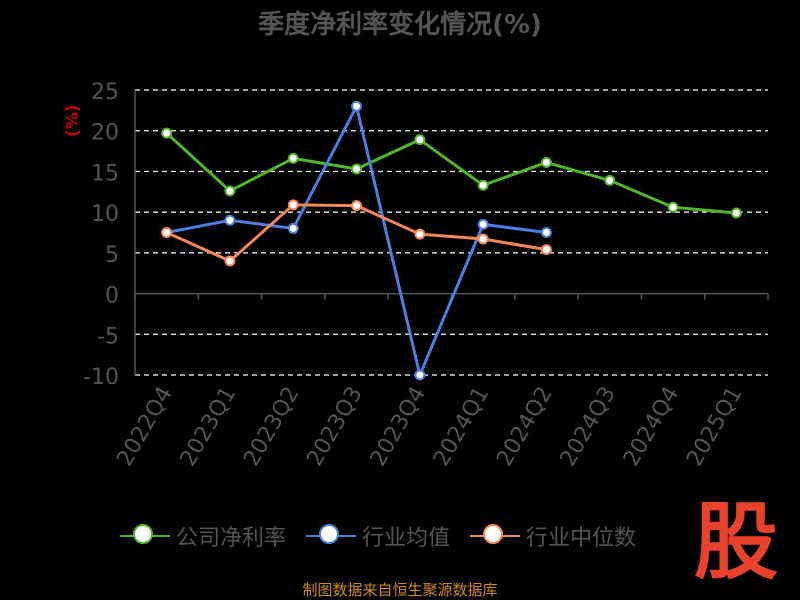 This screenshot has width=800, height=600. Describe the element at coordinates (112, 296) in the screenshot. I see `y-tick-label: 0` at that location.